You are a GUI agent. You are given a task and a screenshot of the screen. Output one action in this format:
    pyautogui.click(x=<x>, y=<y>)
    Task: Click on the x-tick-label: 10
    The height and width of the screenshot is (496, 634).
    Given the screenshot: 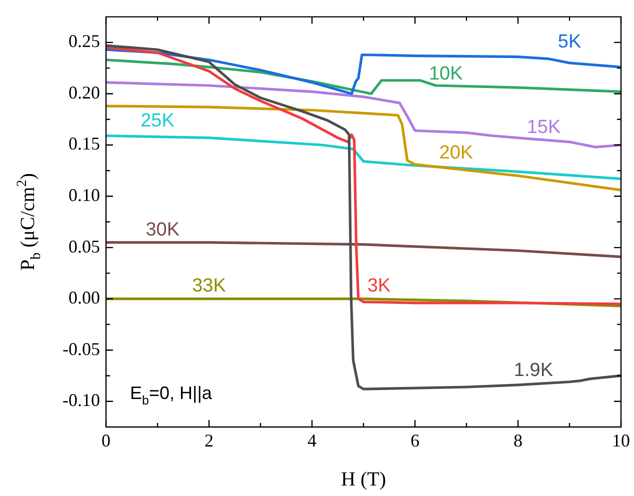 What is the action you would take?
    pyautogui.click(x=621, y=440)
    